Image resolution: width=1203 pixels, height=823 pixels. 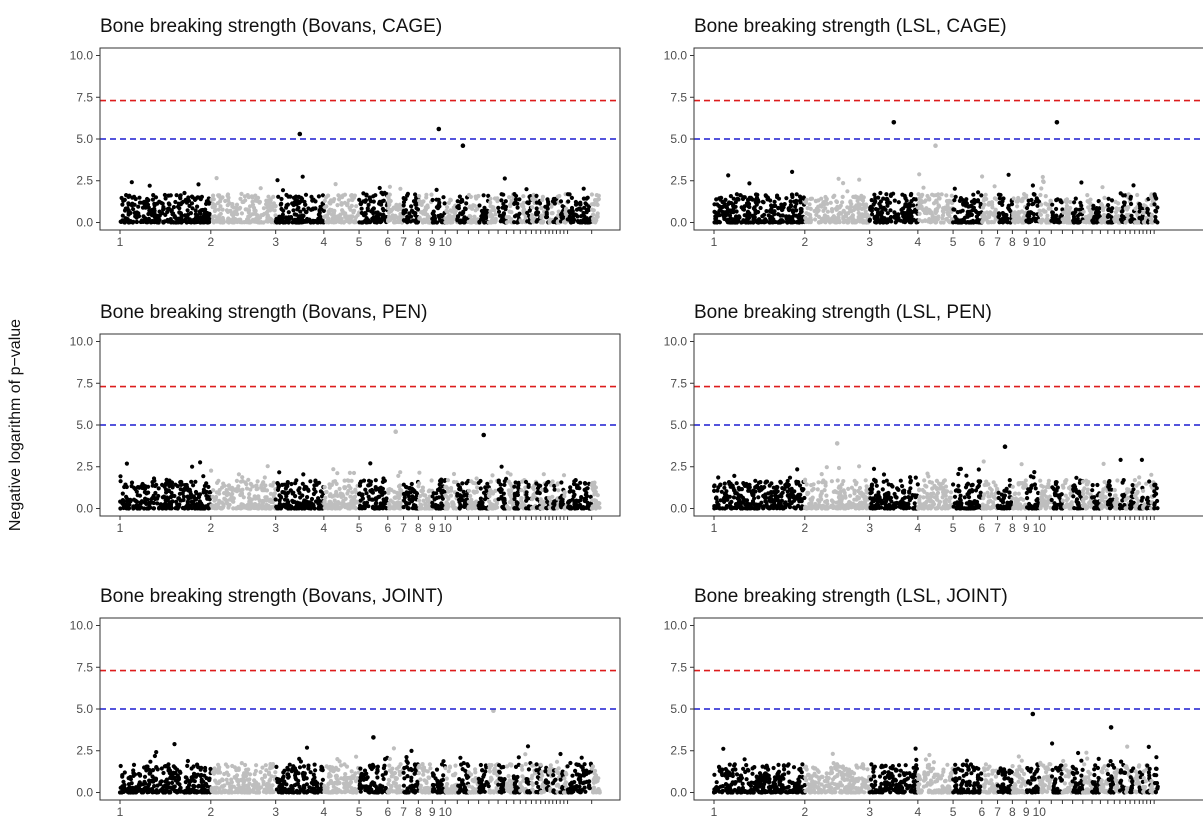 What do you see at coordinates (678, 181) in the screenshot?
I see `y-tick-label: 2.5` at bounding box center [678, 181].